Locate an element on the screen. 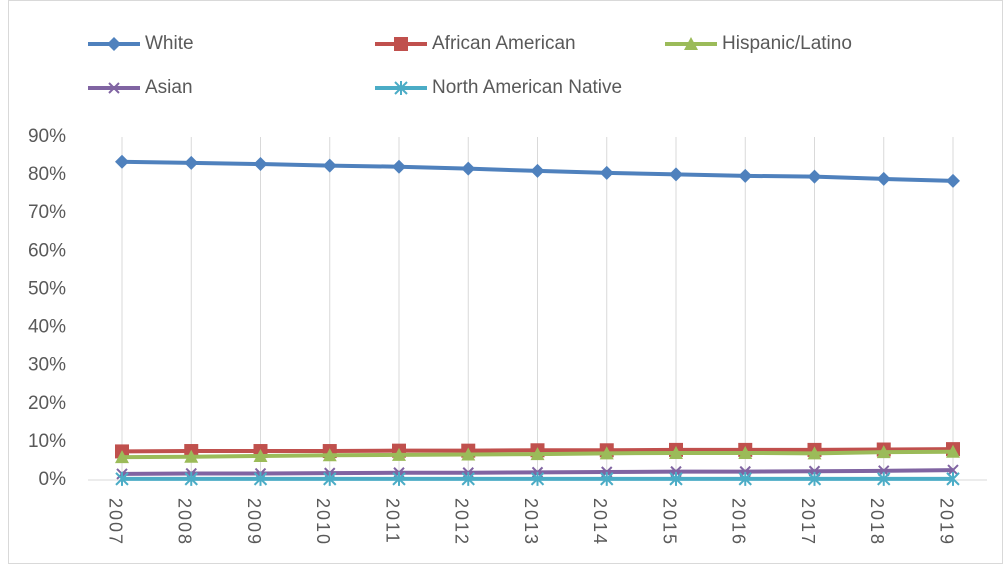  x-tick-label: 2016 is located at coordinates (739, 522).